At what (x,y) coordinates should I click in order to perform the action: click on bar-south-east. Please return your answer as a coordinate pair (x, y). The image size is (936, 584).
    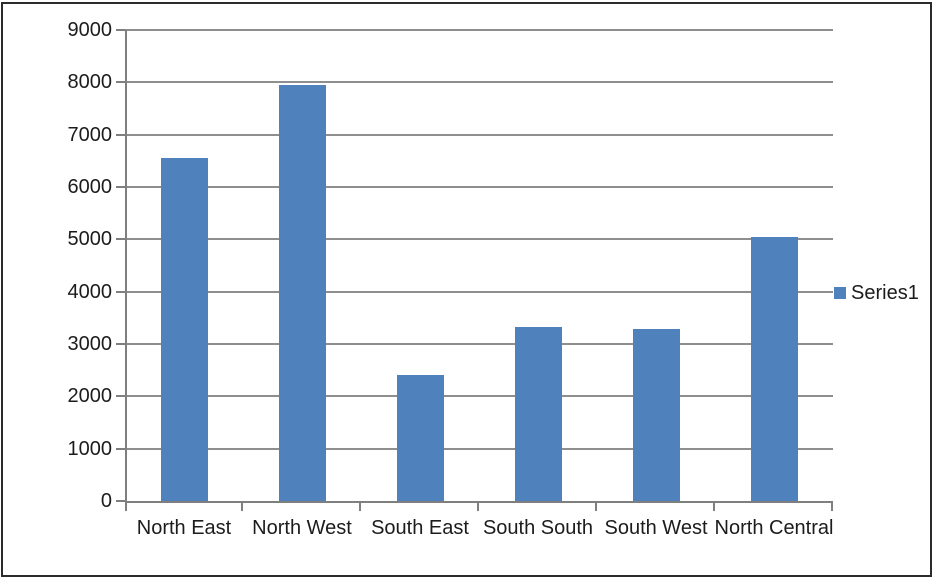
    Looking at the image, I should click on (420, 437).